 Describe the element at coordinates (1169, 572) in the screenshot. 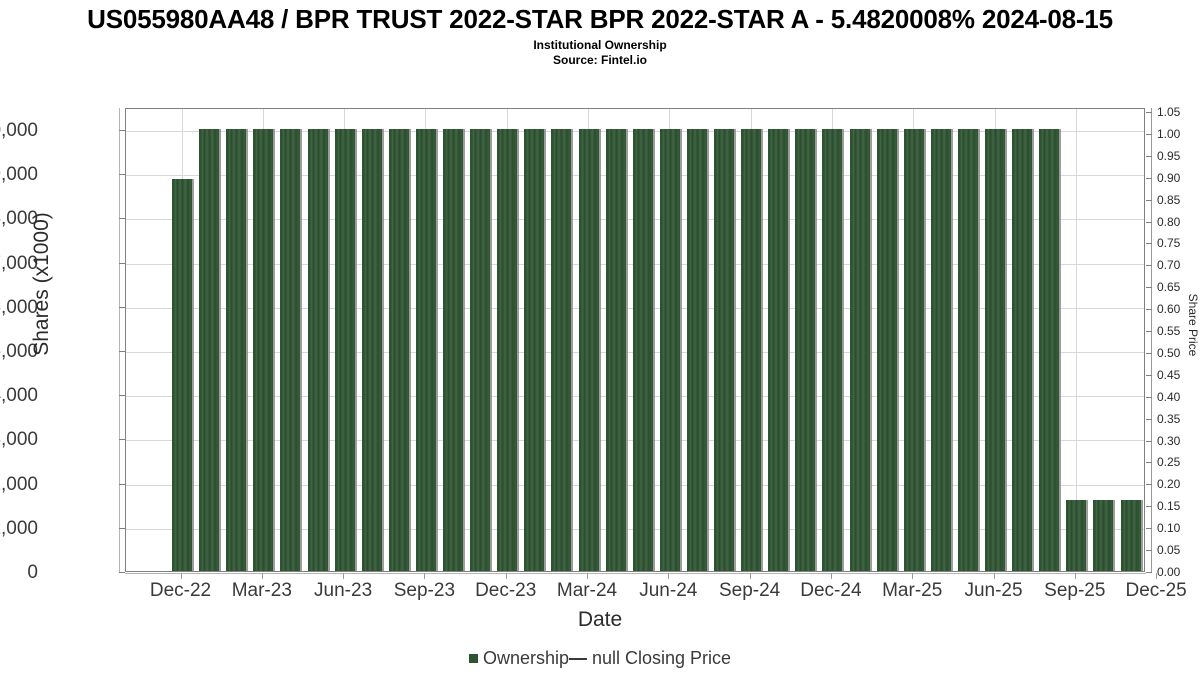

I see `y-tick-label-right: 0.00` at that location.